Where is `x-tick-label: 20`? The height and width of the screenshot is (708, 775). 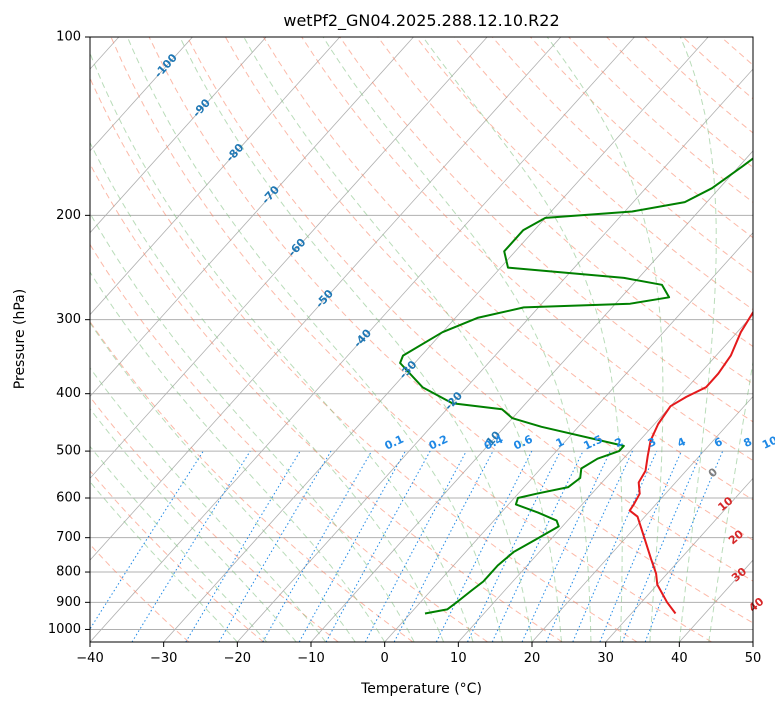 x-tick-label: 20 is located at coordinates (532, 658).